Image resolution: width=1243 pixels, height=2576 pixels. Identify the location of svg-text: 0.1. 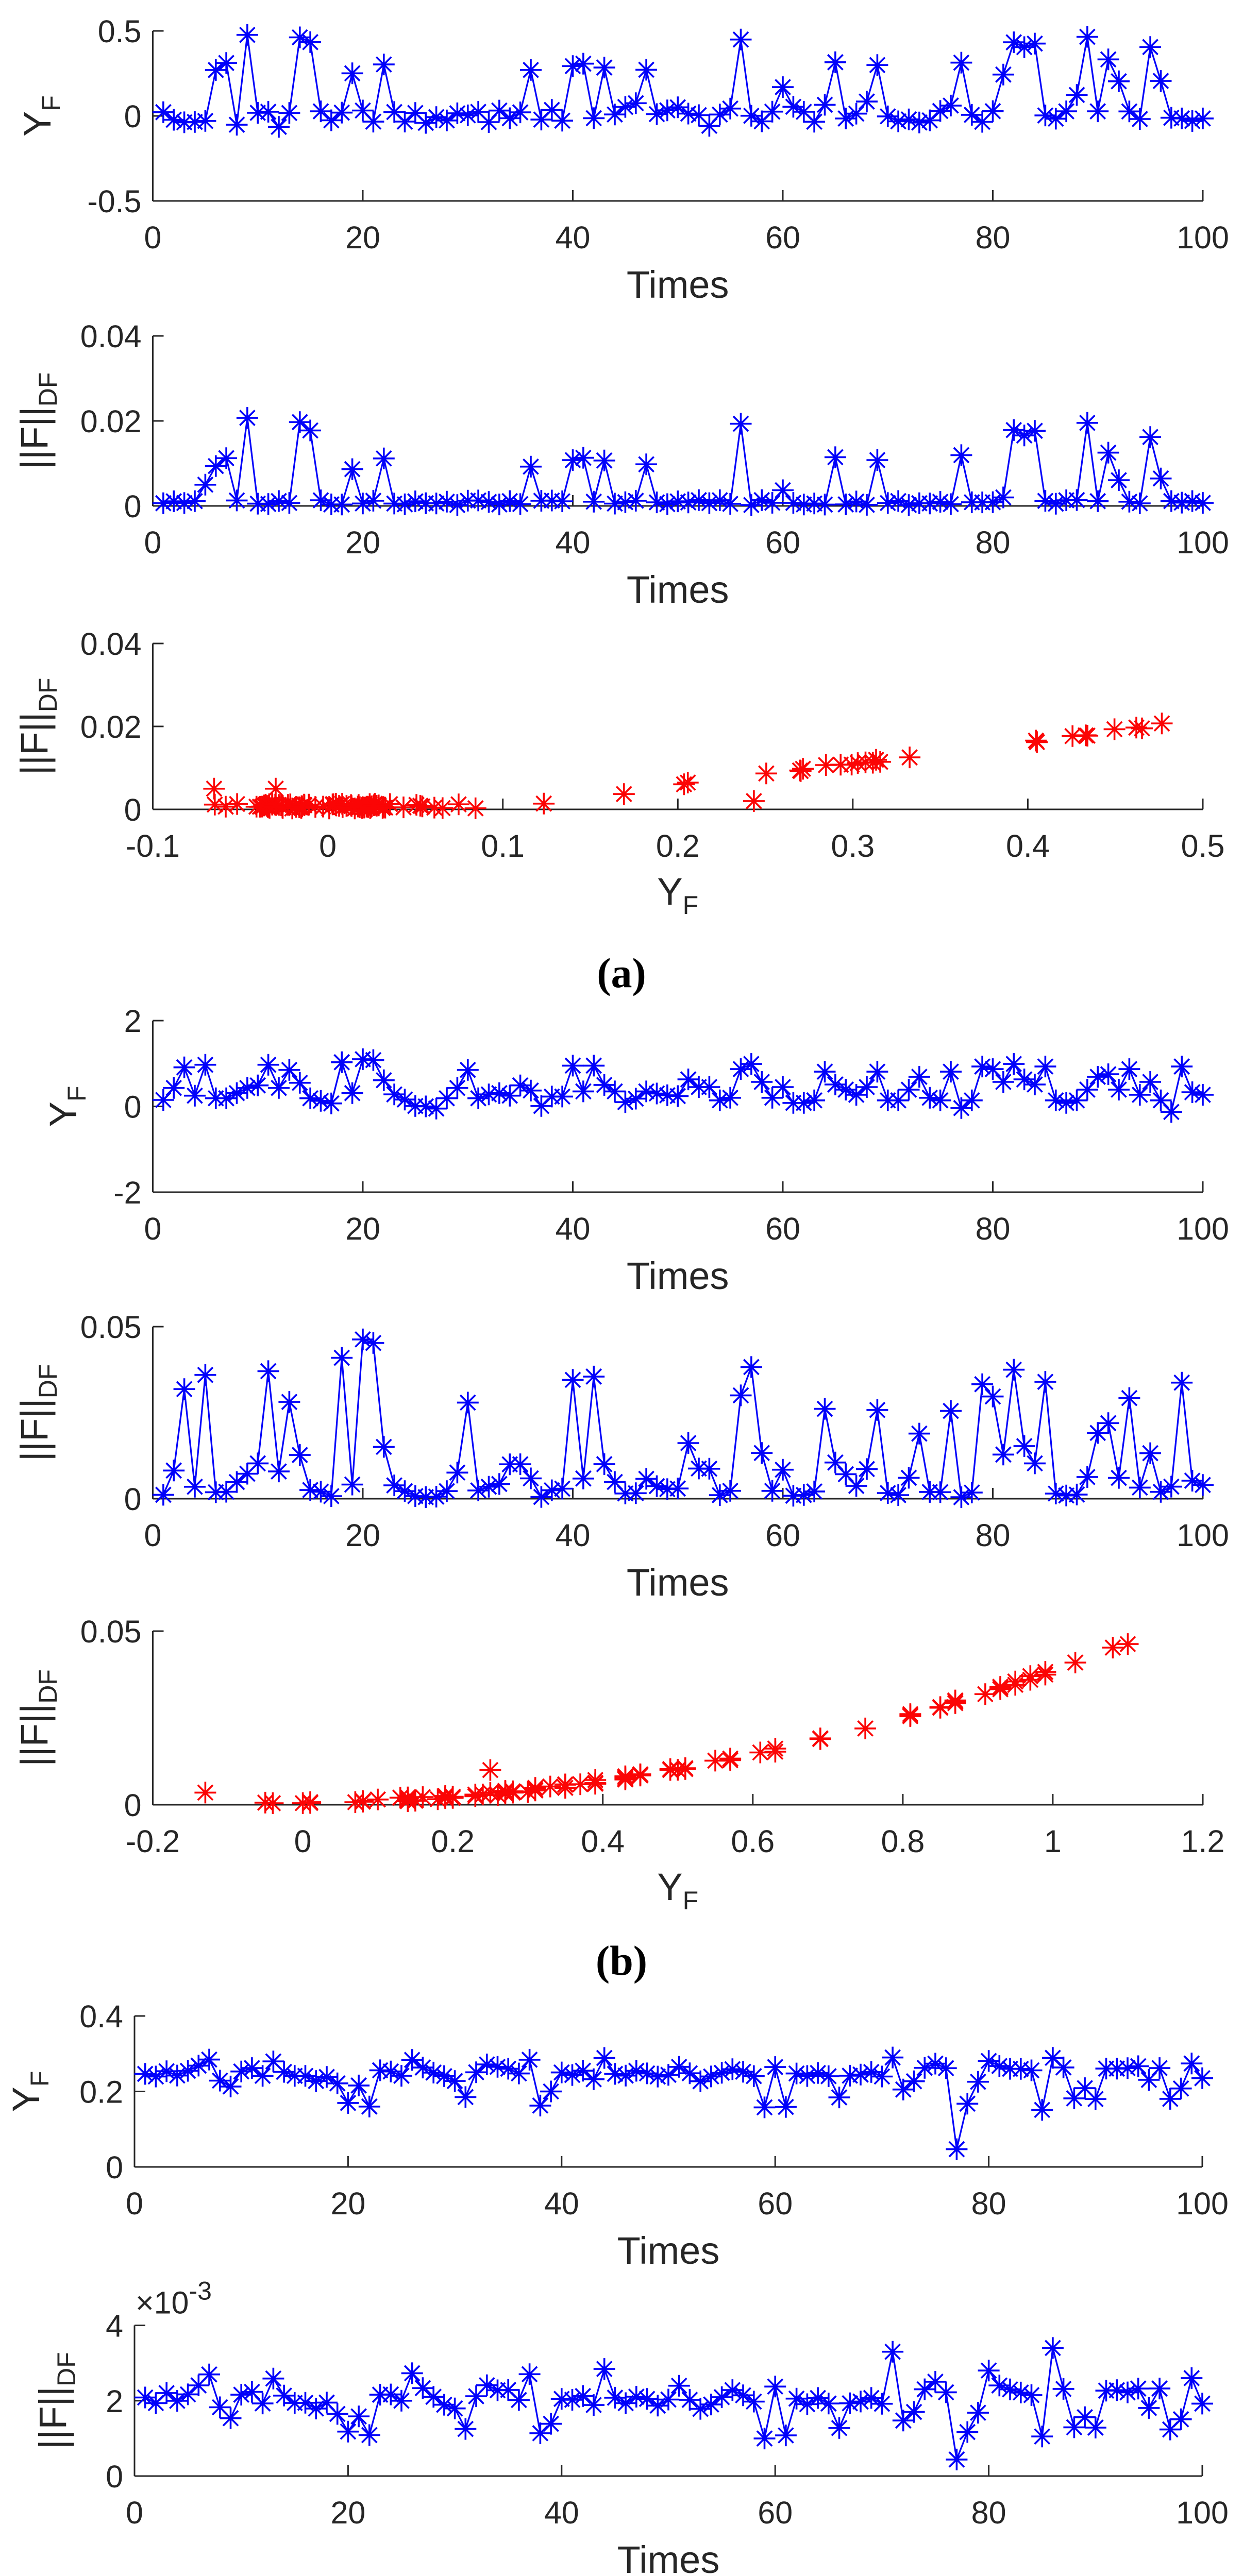
(503, 845).